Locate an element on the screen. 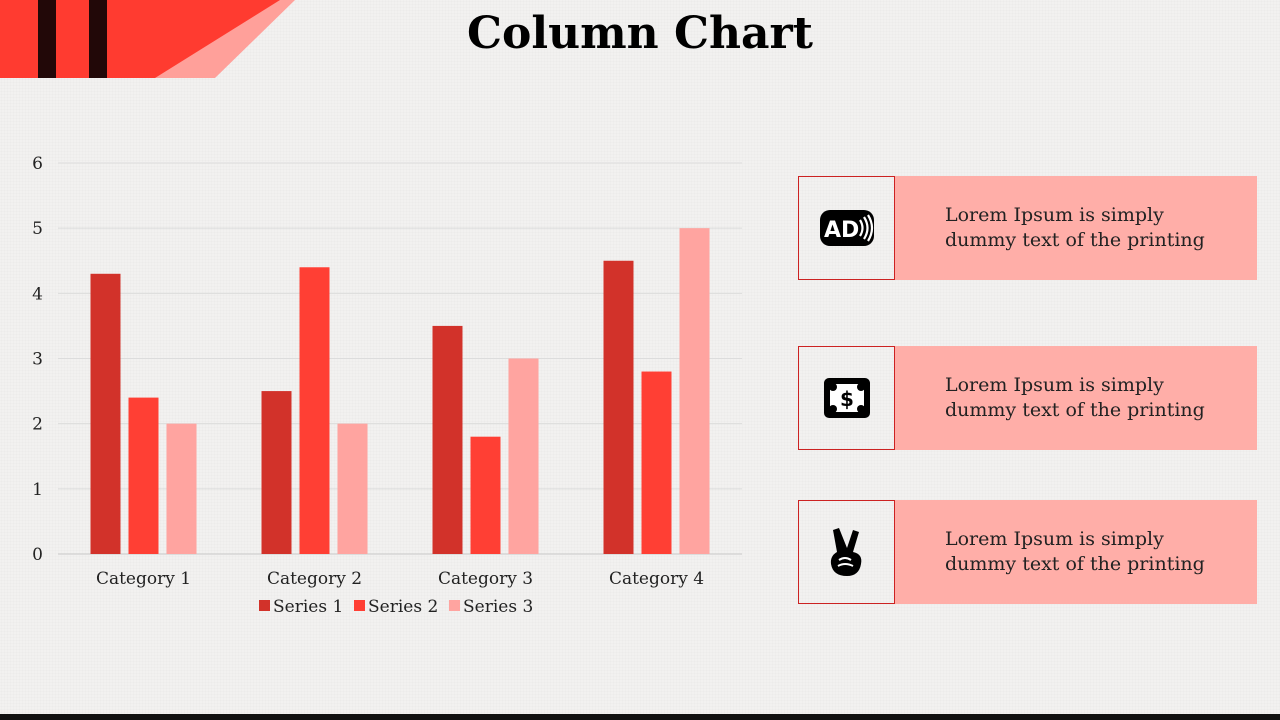 The width and height of the screenshot is (1280, 720). y-tick-label: 2 is located at coordinates (37, 425).